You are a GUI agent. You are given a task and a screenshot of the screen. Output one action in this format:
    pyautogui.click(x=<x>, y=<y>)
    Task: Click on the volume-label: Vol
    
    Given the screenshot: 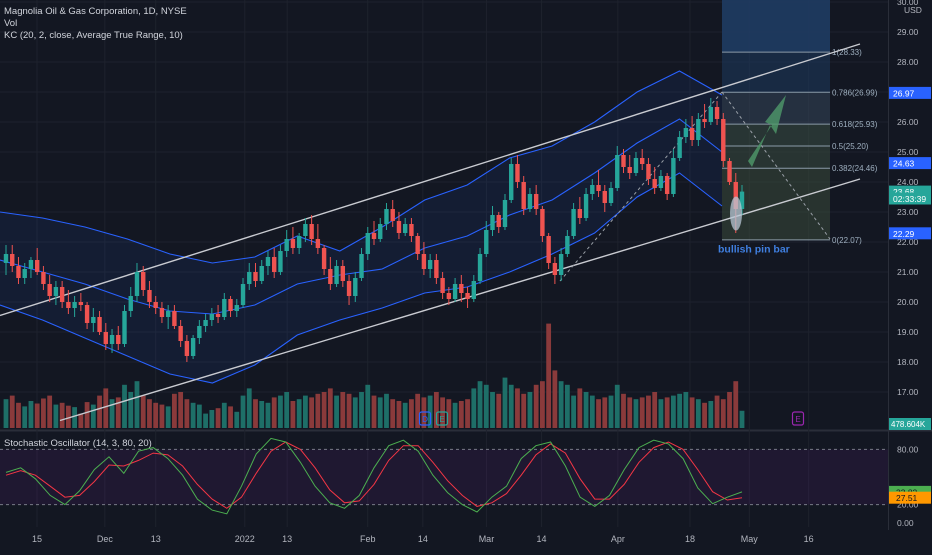 What is the action you would take?
    pyautogui.click(x=11, y=23)
    